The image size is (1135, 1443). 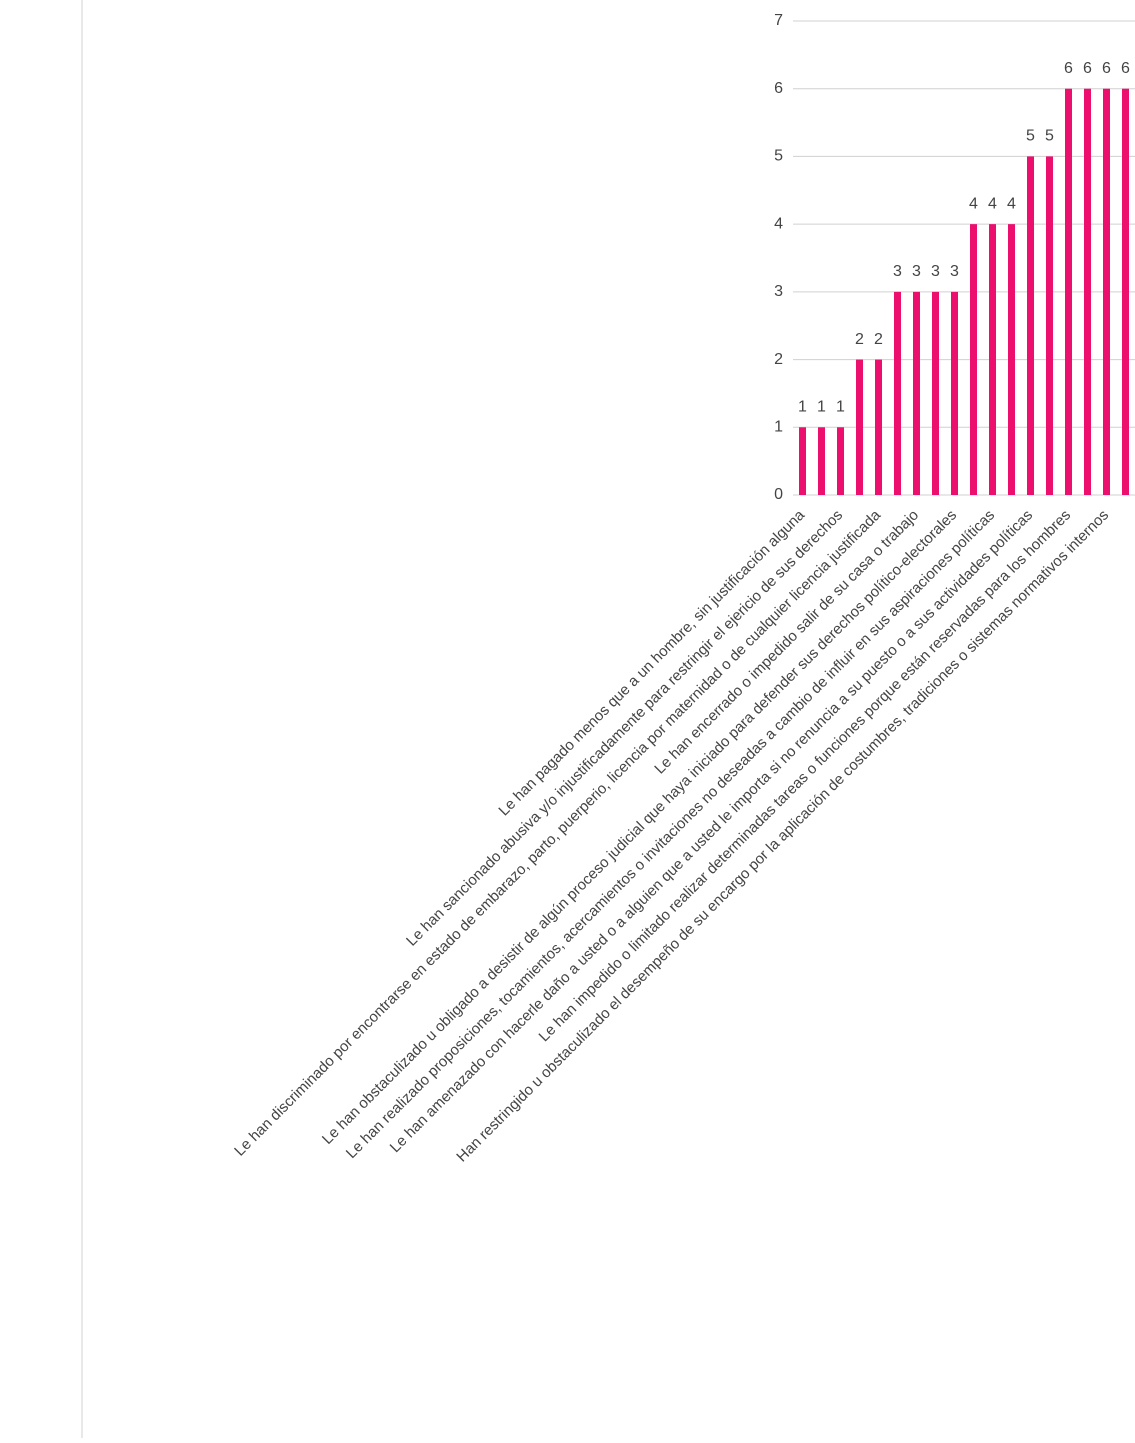 I want to click on y-tick-label: 4, so click(x=778, y=223).